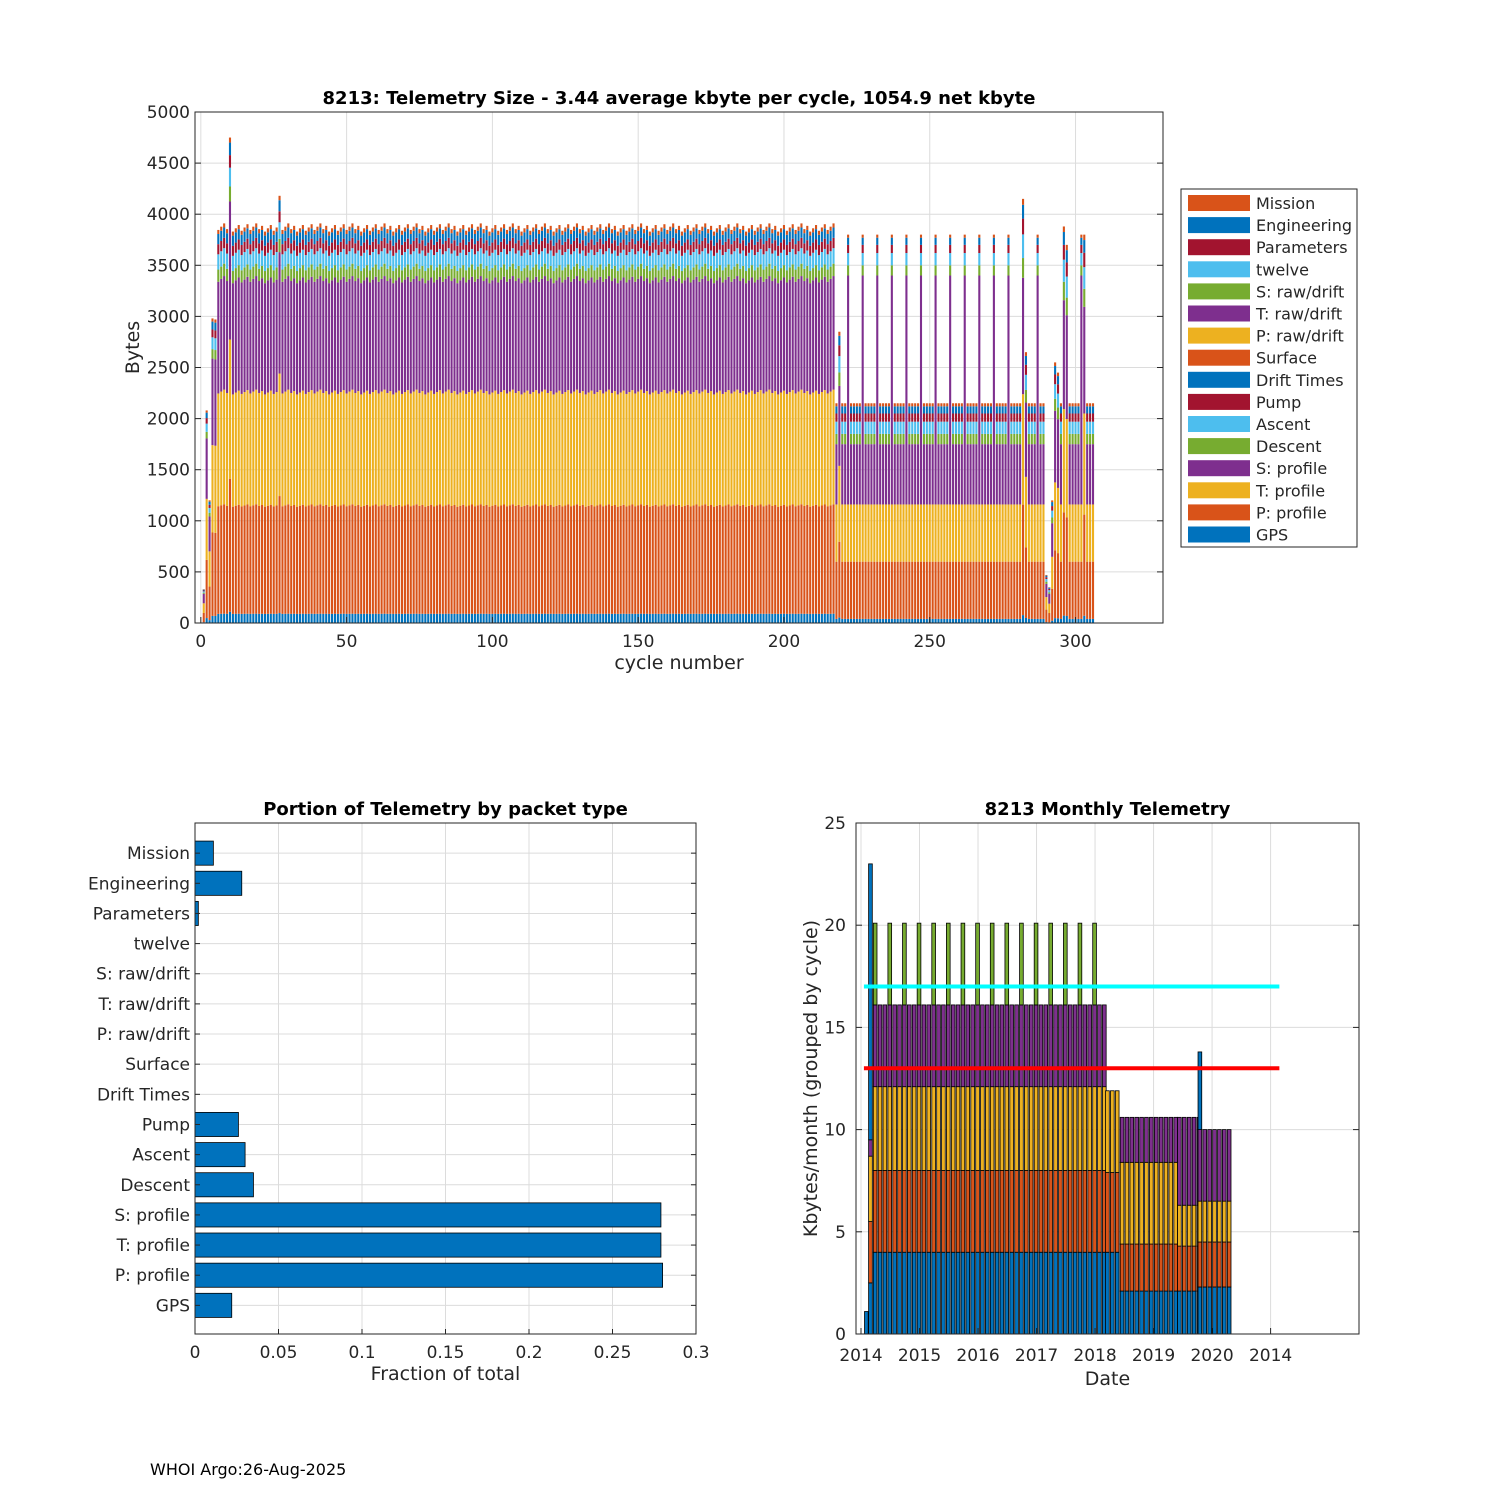 The image size is (1500, 1500). Describe the element at coordinates (571, 262) in the screenshot. I see `cycle-bar-127-seg5` at that location.